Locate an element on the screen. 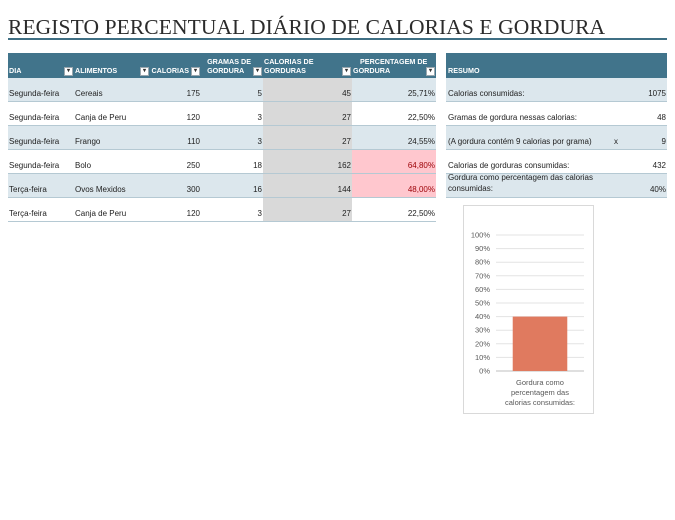  cell-gramas-text: 18 is located at coordinates (257, 165).